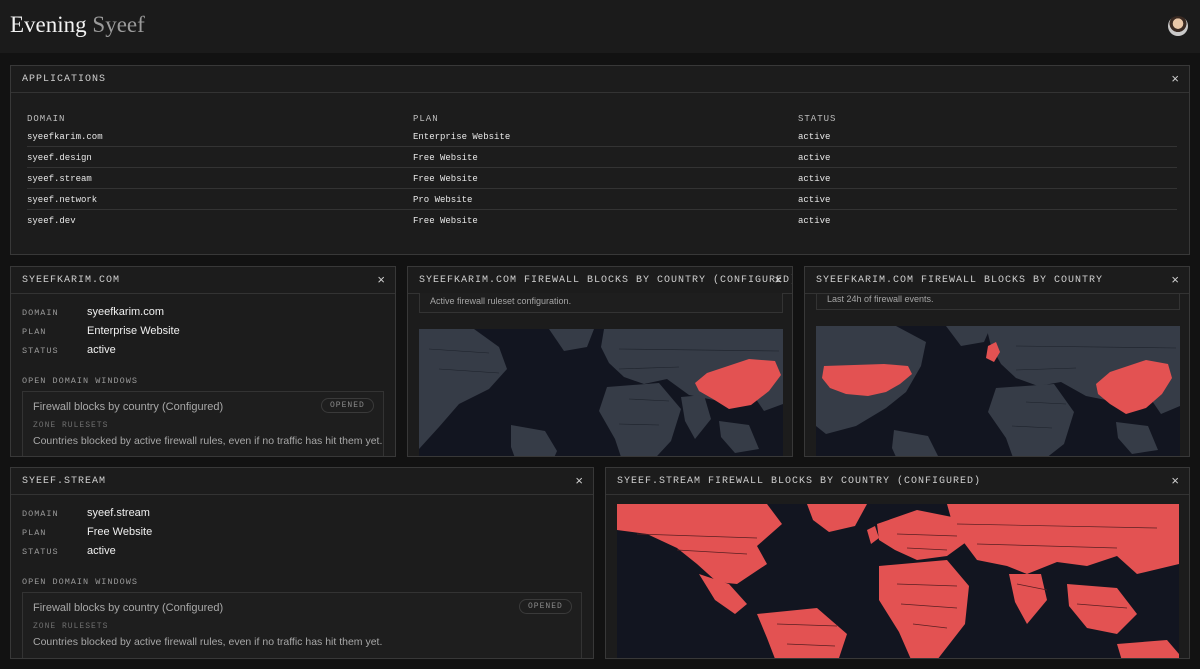  I want to click on map-note-text: Last 24h of firewall events., so click(880, 299).